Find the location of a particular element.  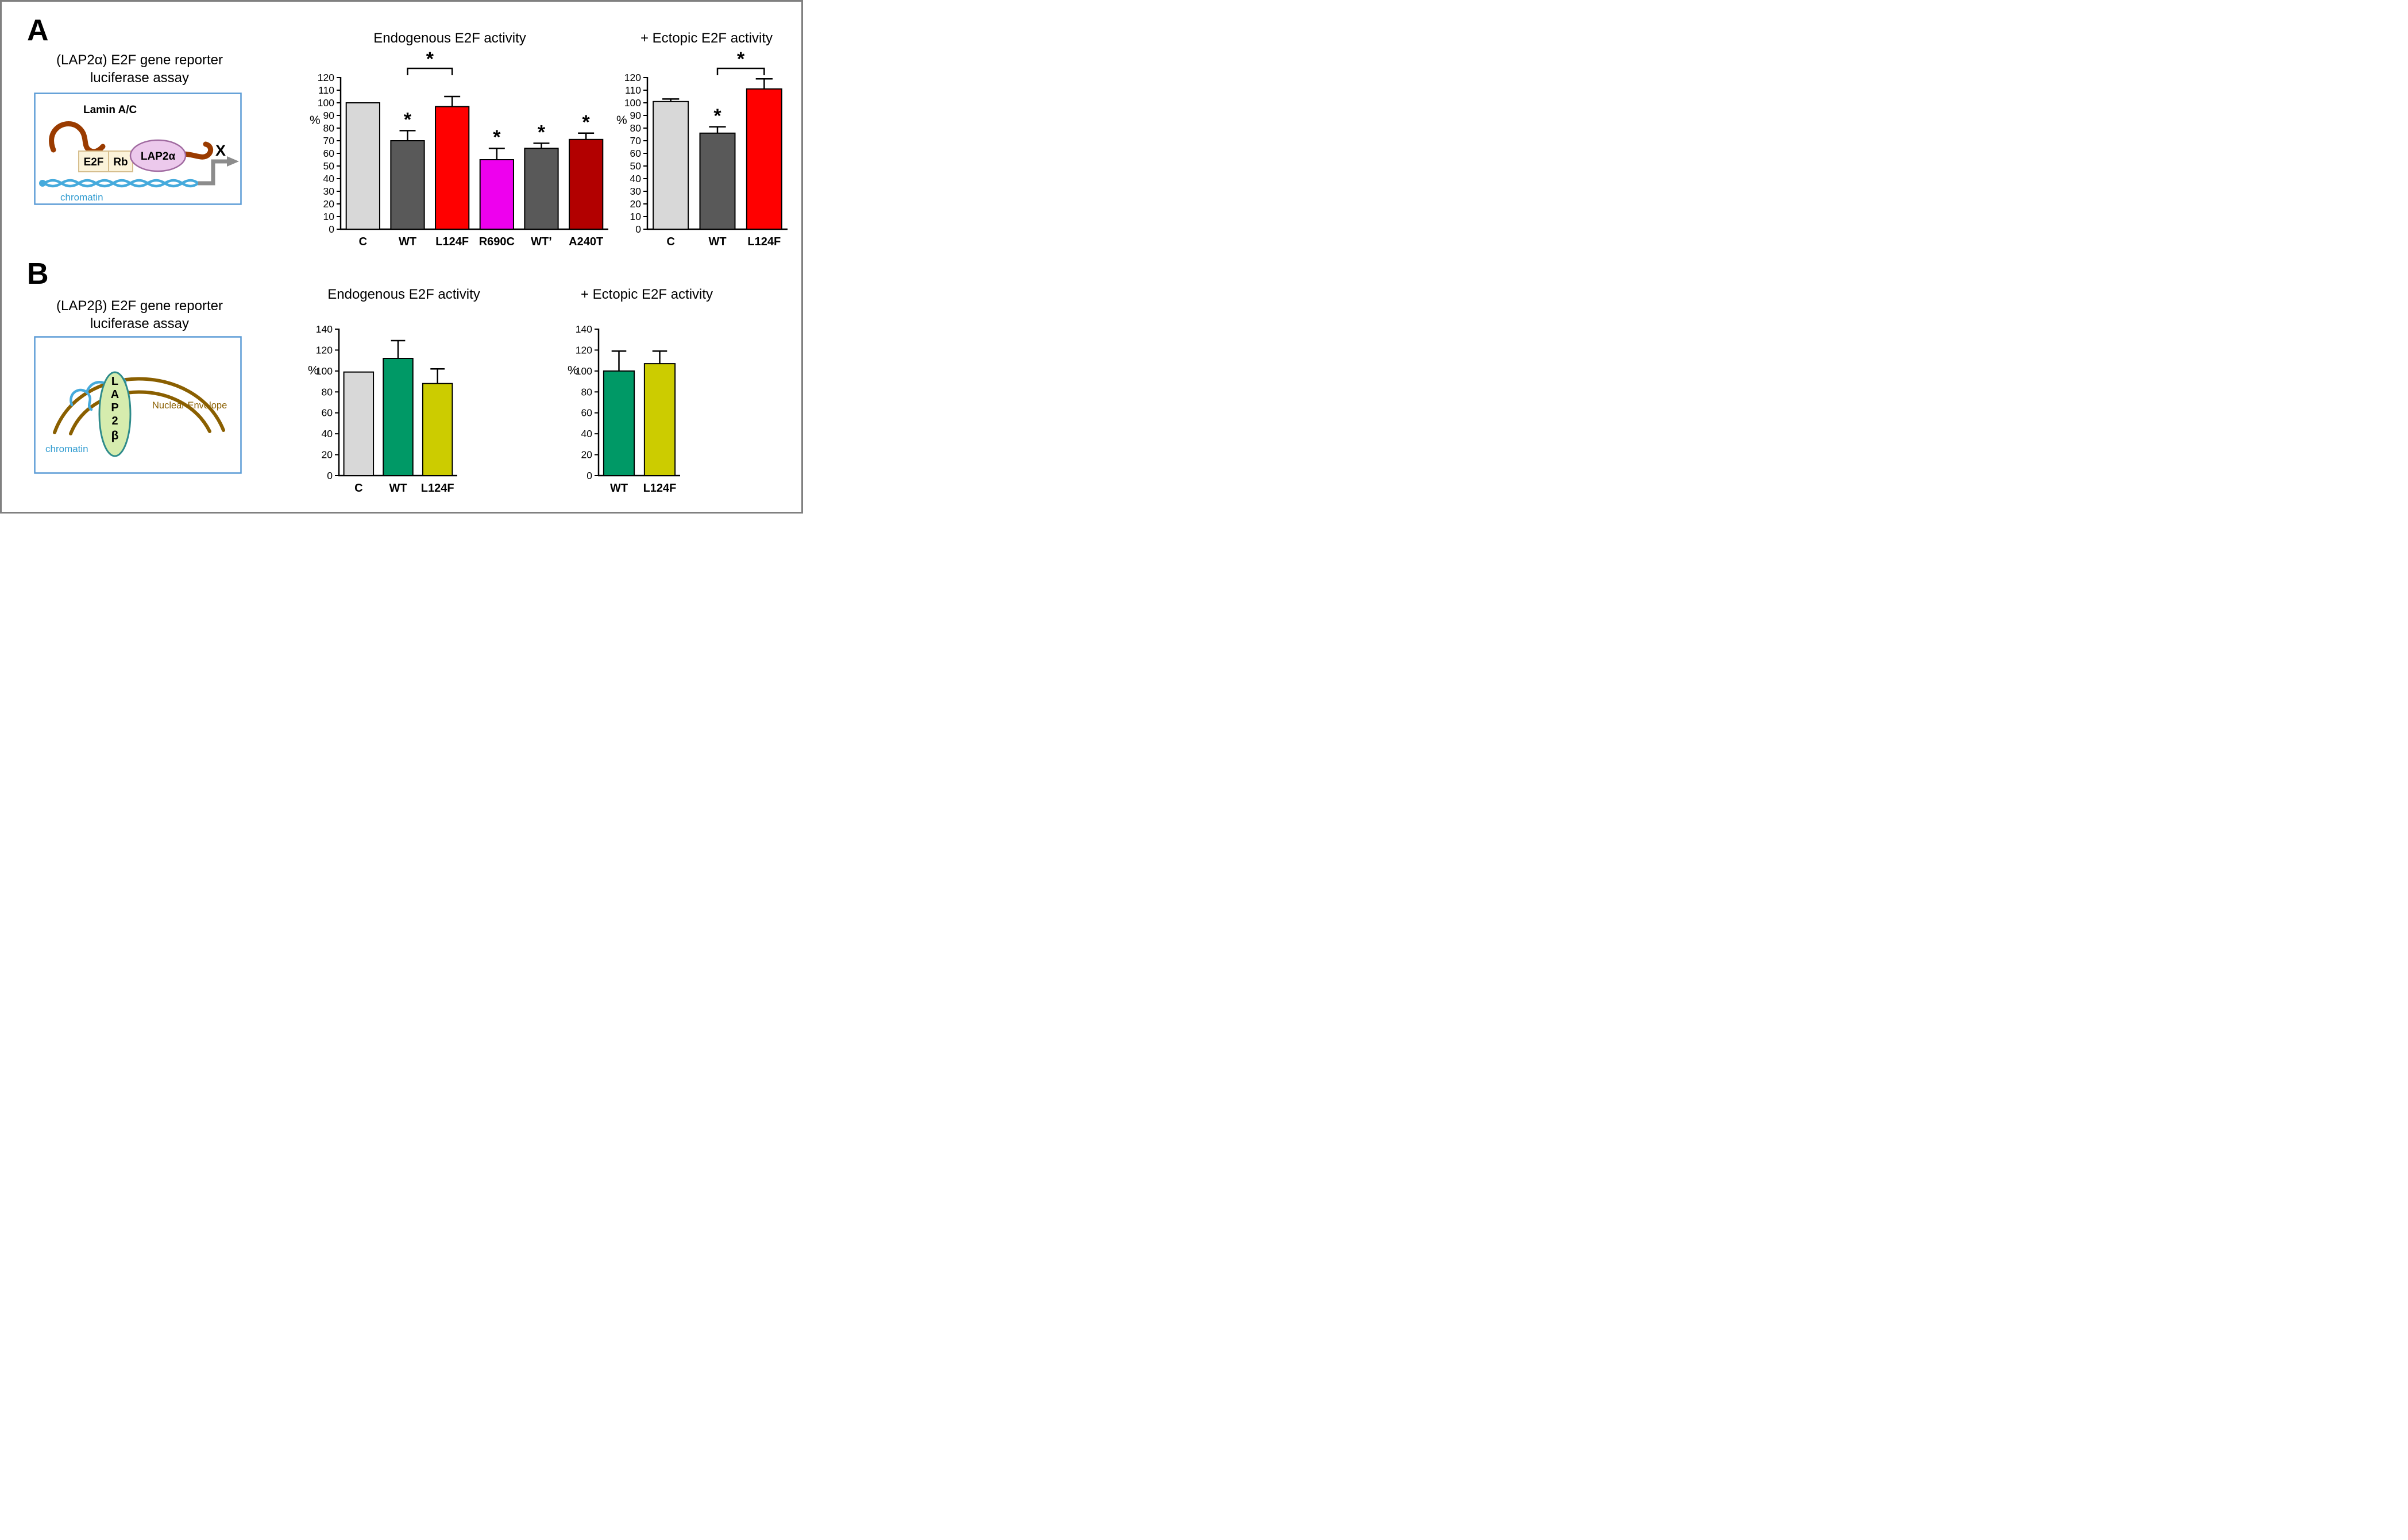

lap2b-vertical-label: LAP2 is located at coordinates (115, 401).